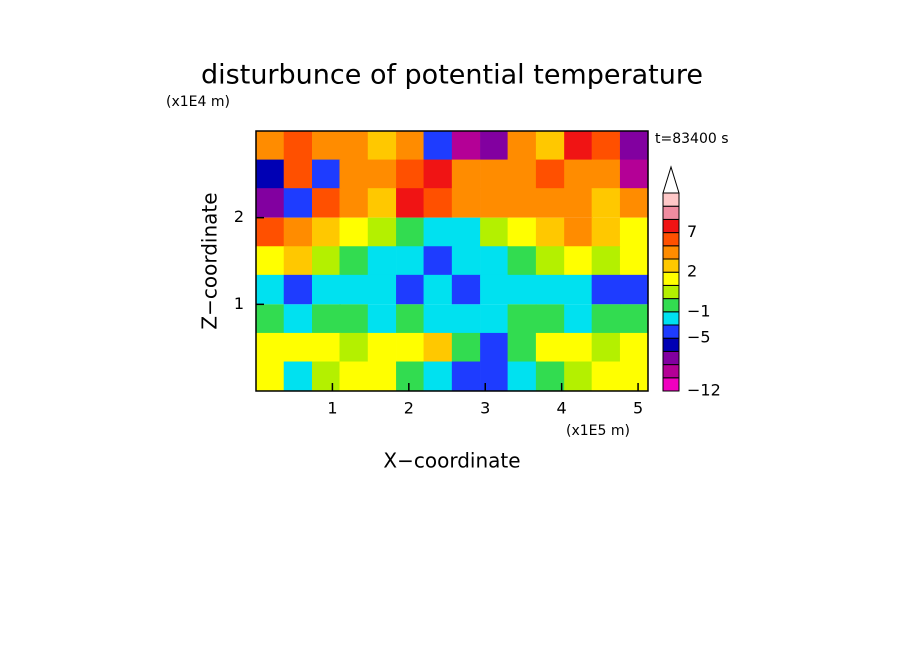  Describe the element at coordinates (452, 75) in the screenshot. I see `chart-title: disturbunce of potential temperature` at that location.